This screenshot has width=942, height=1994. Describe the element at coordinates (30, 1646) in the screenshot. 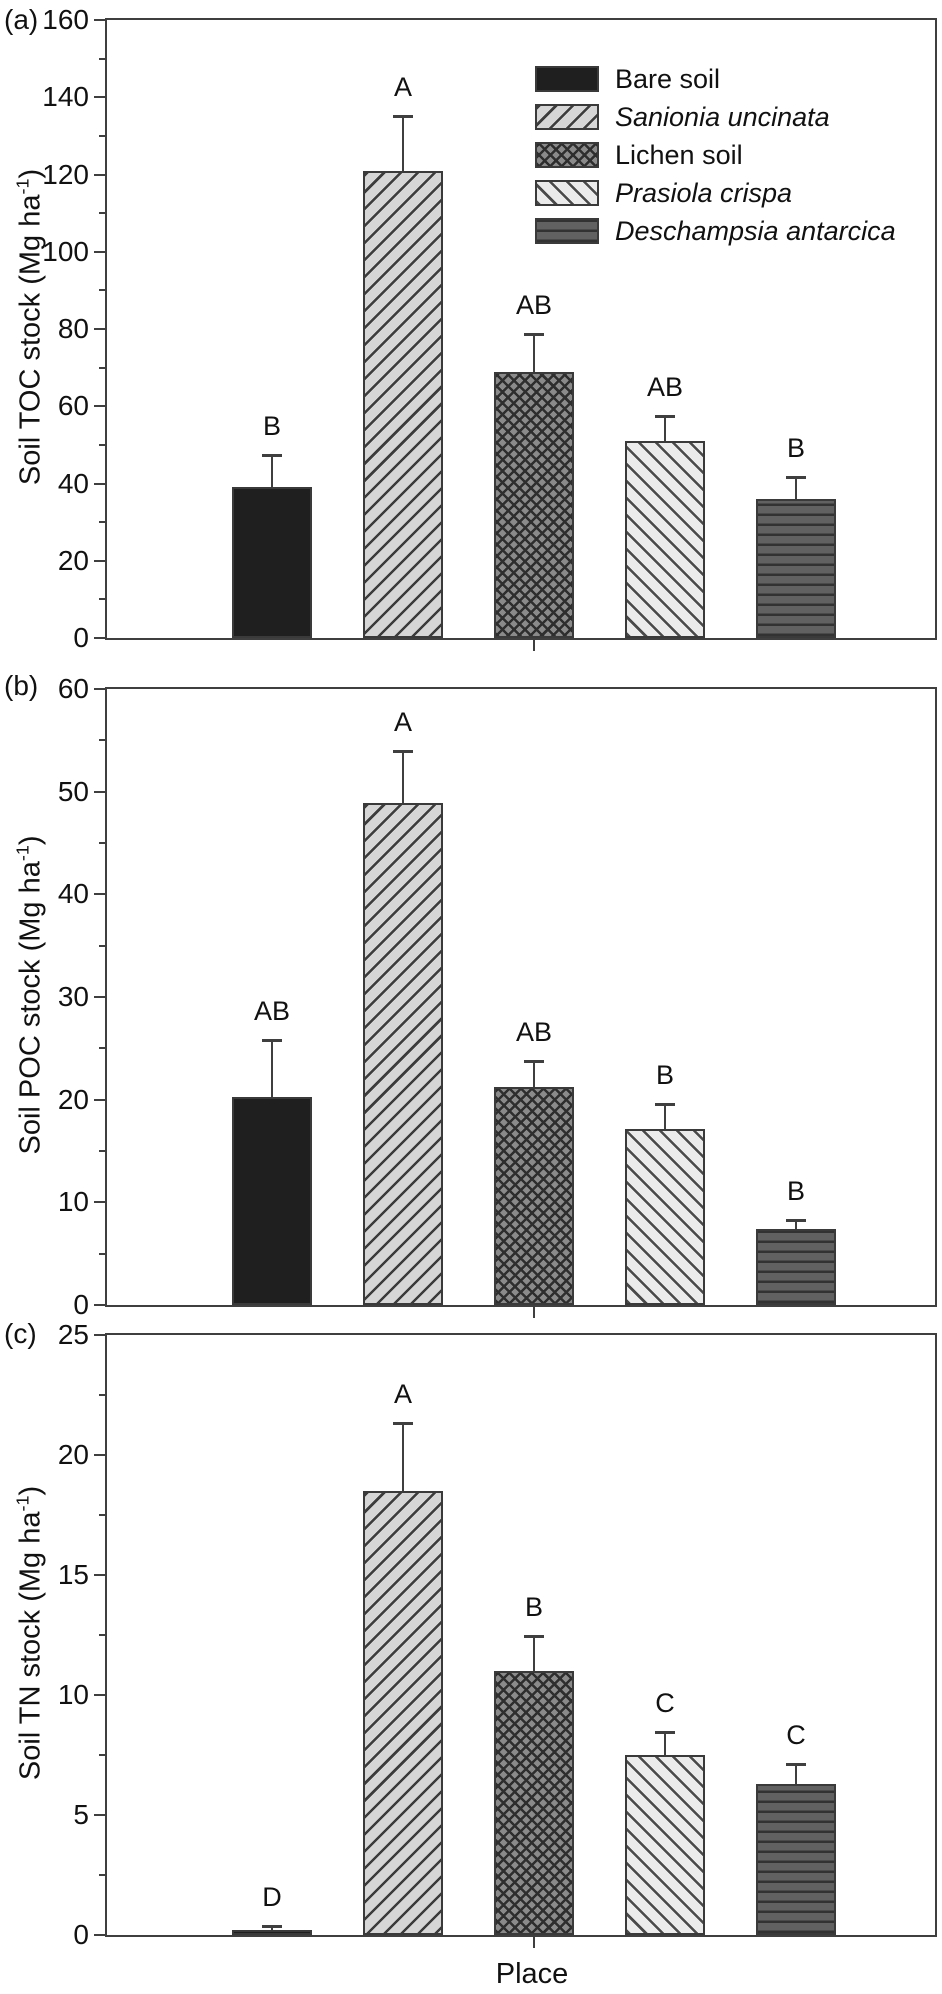

I see `y-title-text: Soil TN stock (Mg ha` at that location.